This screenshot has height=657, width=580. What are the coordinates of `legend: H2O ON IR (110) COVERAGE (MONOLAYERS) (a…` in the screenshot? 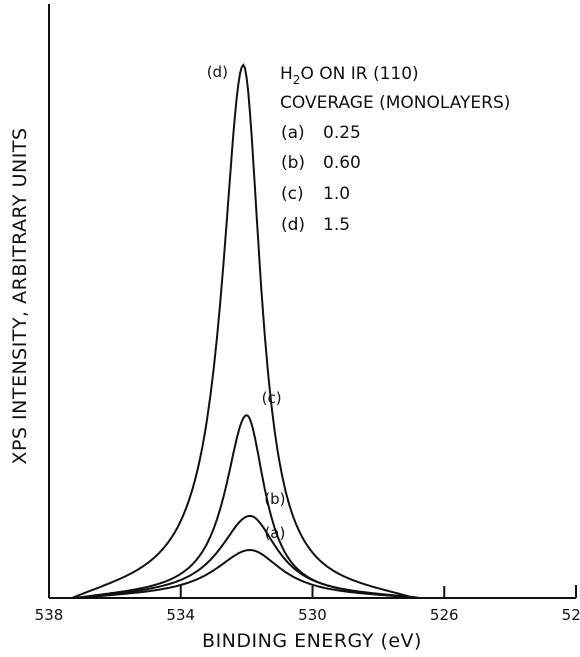 It's located at (395, 149).